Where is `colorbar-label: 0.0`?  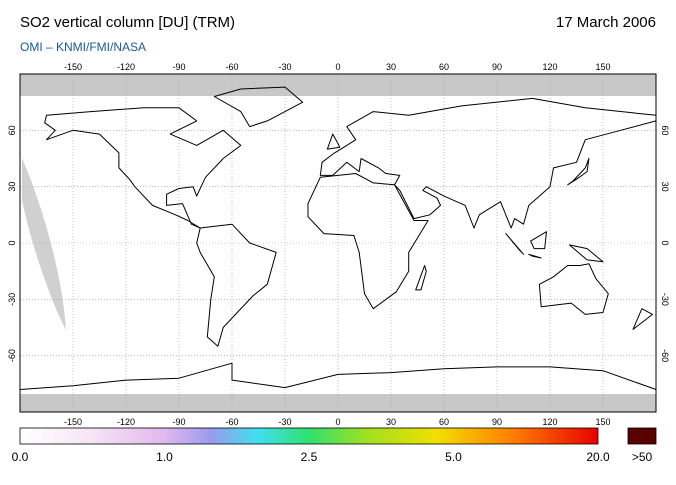
colorbar-label: 0.0 is located at coordinates (20, 457).